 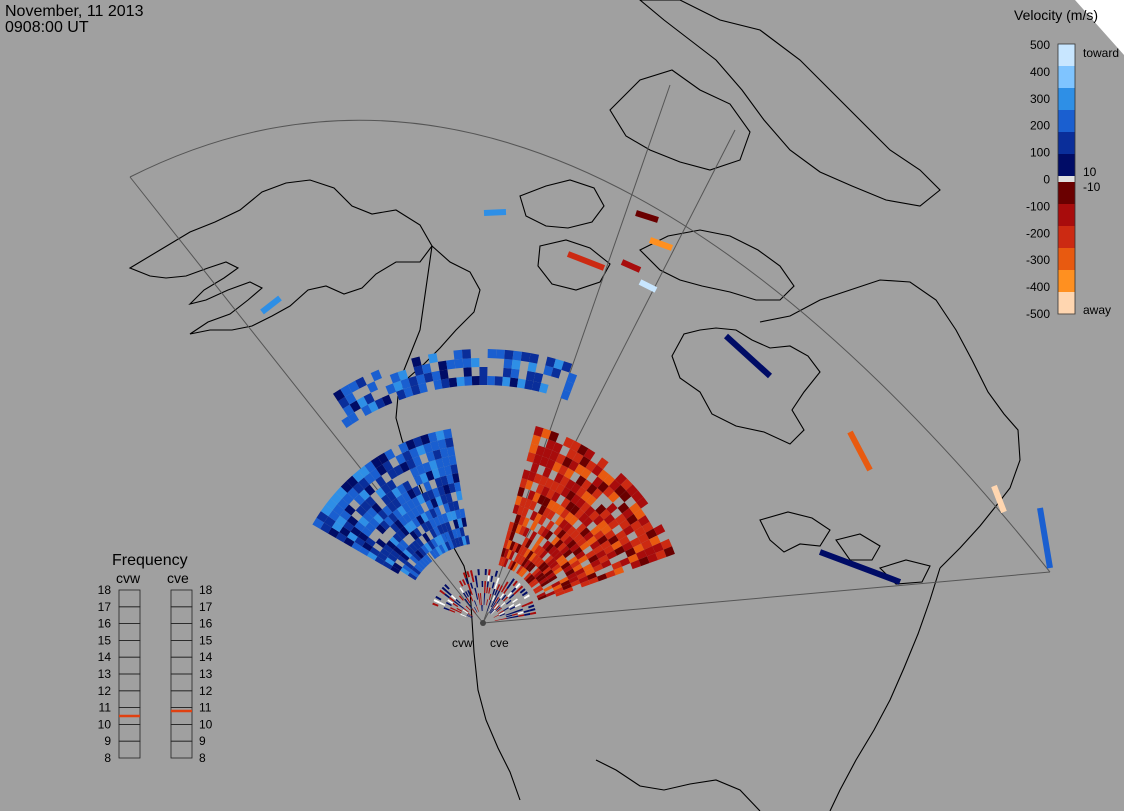 I want to click on frequency-level-label: 14, so click(x=105, y=657).